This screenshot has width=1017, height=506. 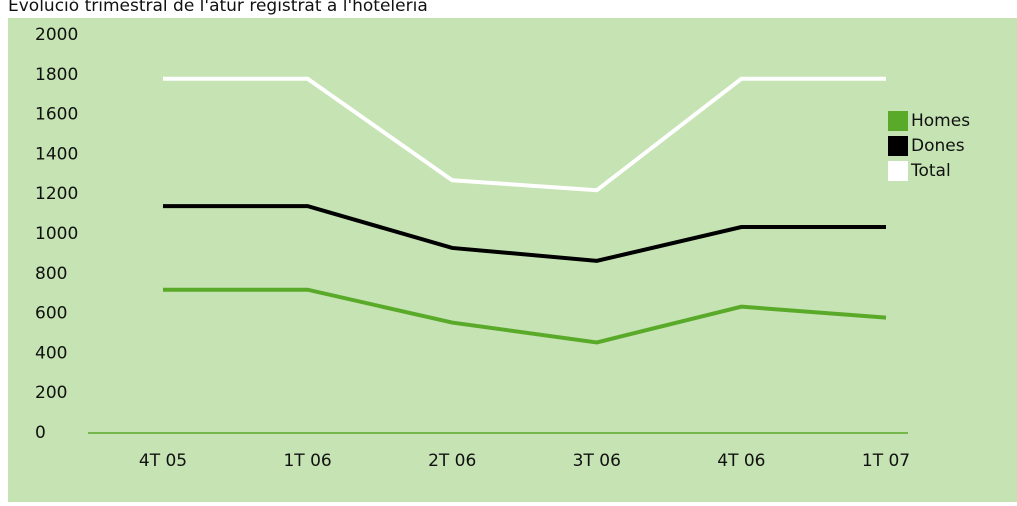 What do you see at coordinates (886, 461) in the screenshot?
I see `x-tick-label: 1T 07` at bounding box center [886, 461].